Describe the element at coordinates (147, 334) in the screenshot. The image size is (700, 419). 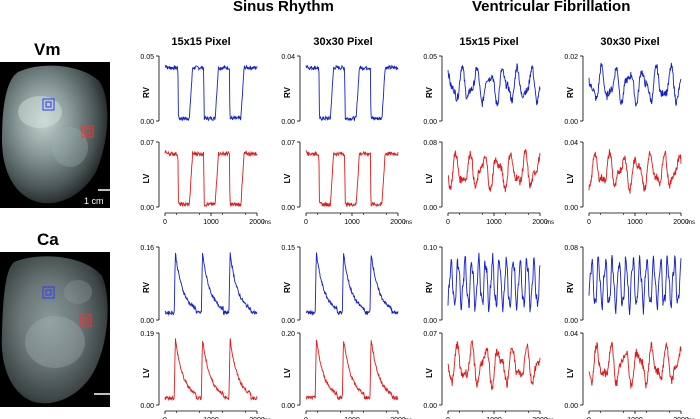
I see `y-tick-label-top: 0.19` at that location.